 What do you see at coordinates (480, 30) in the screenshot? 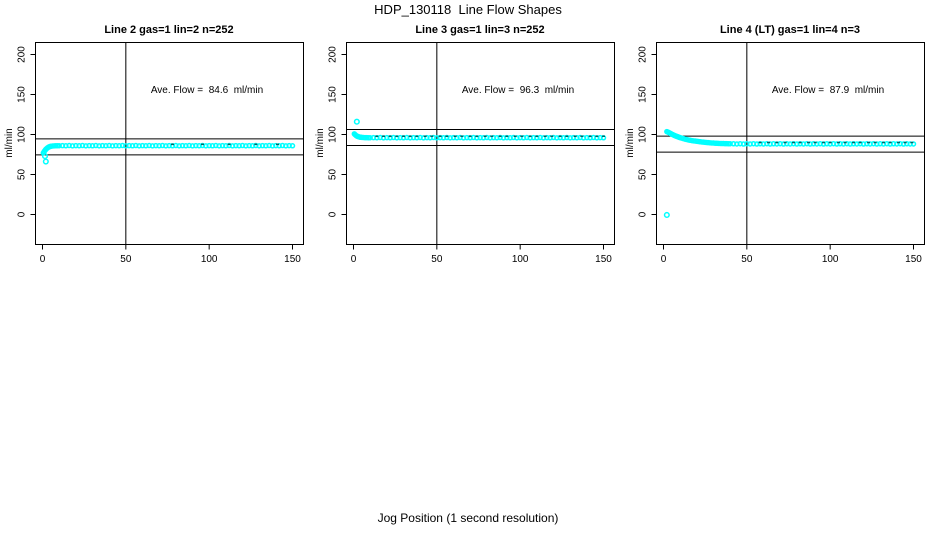
I see `panel-title-line3: Line 3 gas=1 lin=3 n=252` at bounding box center [480, 30].